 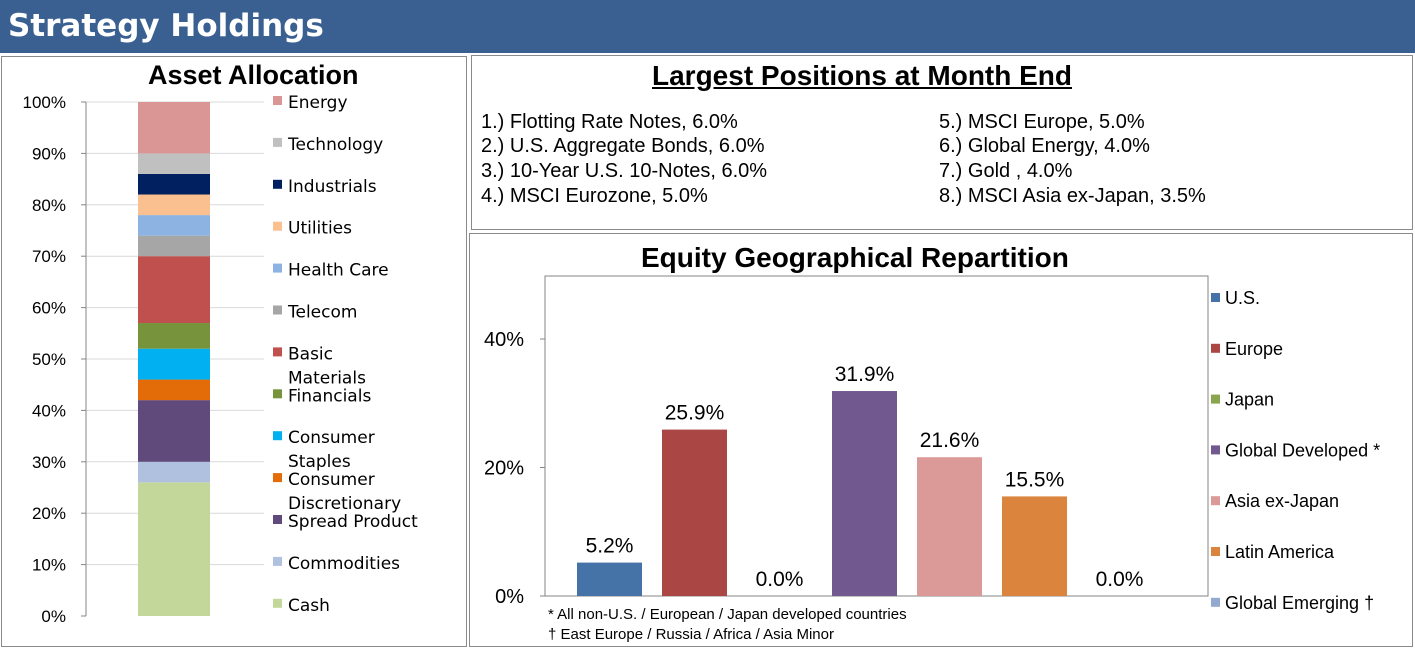 I want to click on bar-segment-utilities, so click(x=174, y=205).